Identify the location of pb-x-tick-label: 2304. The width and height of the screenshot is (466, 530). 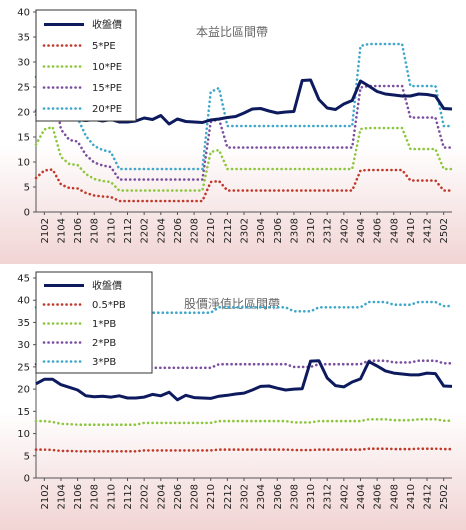
(261, 496).